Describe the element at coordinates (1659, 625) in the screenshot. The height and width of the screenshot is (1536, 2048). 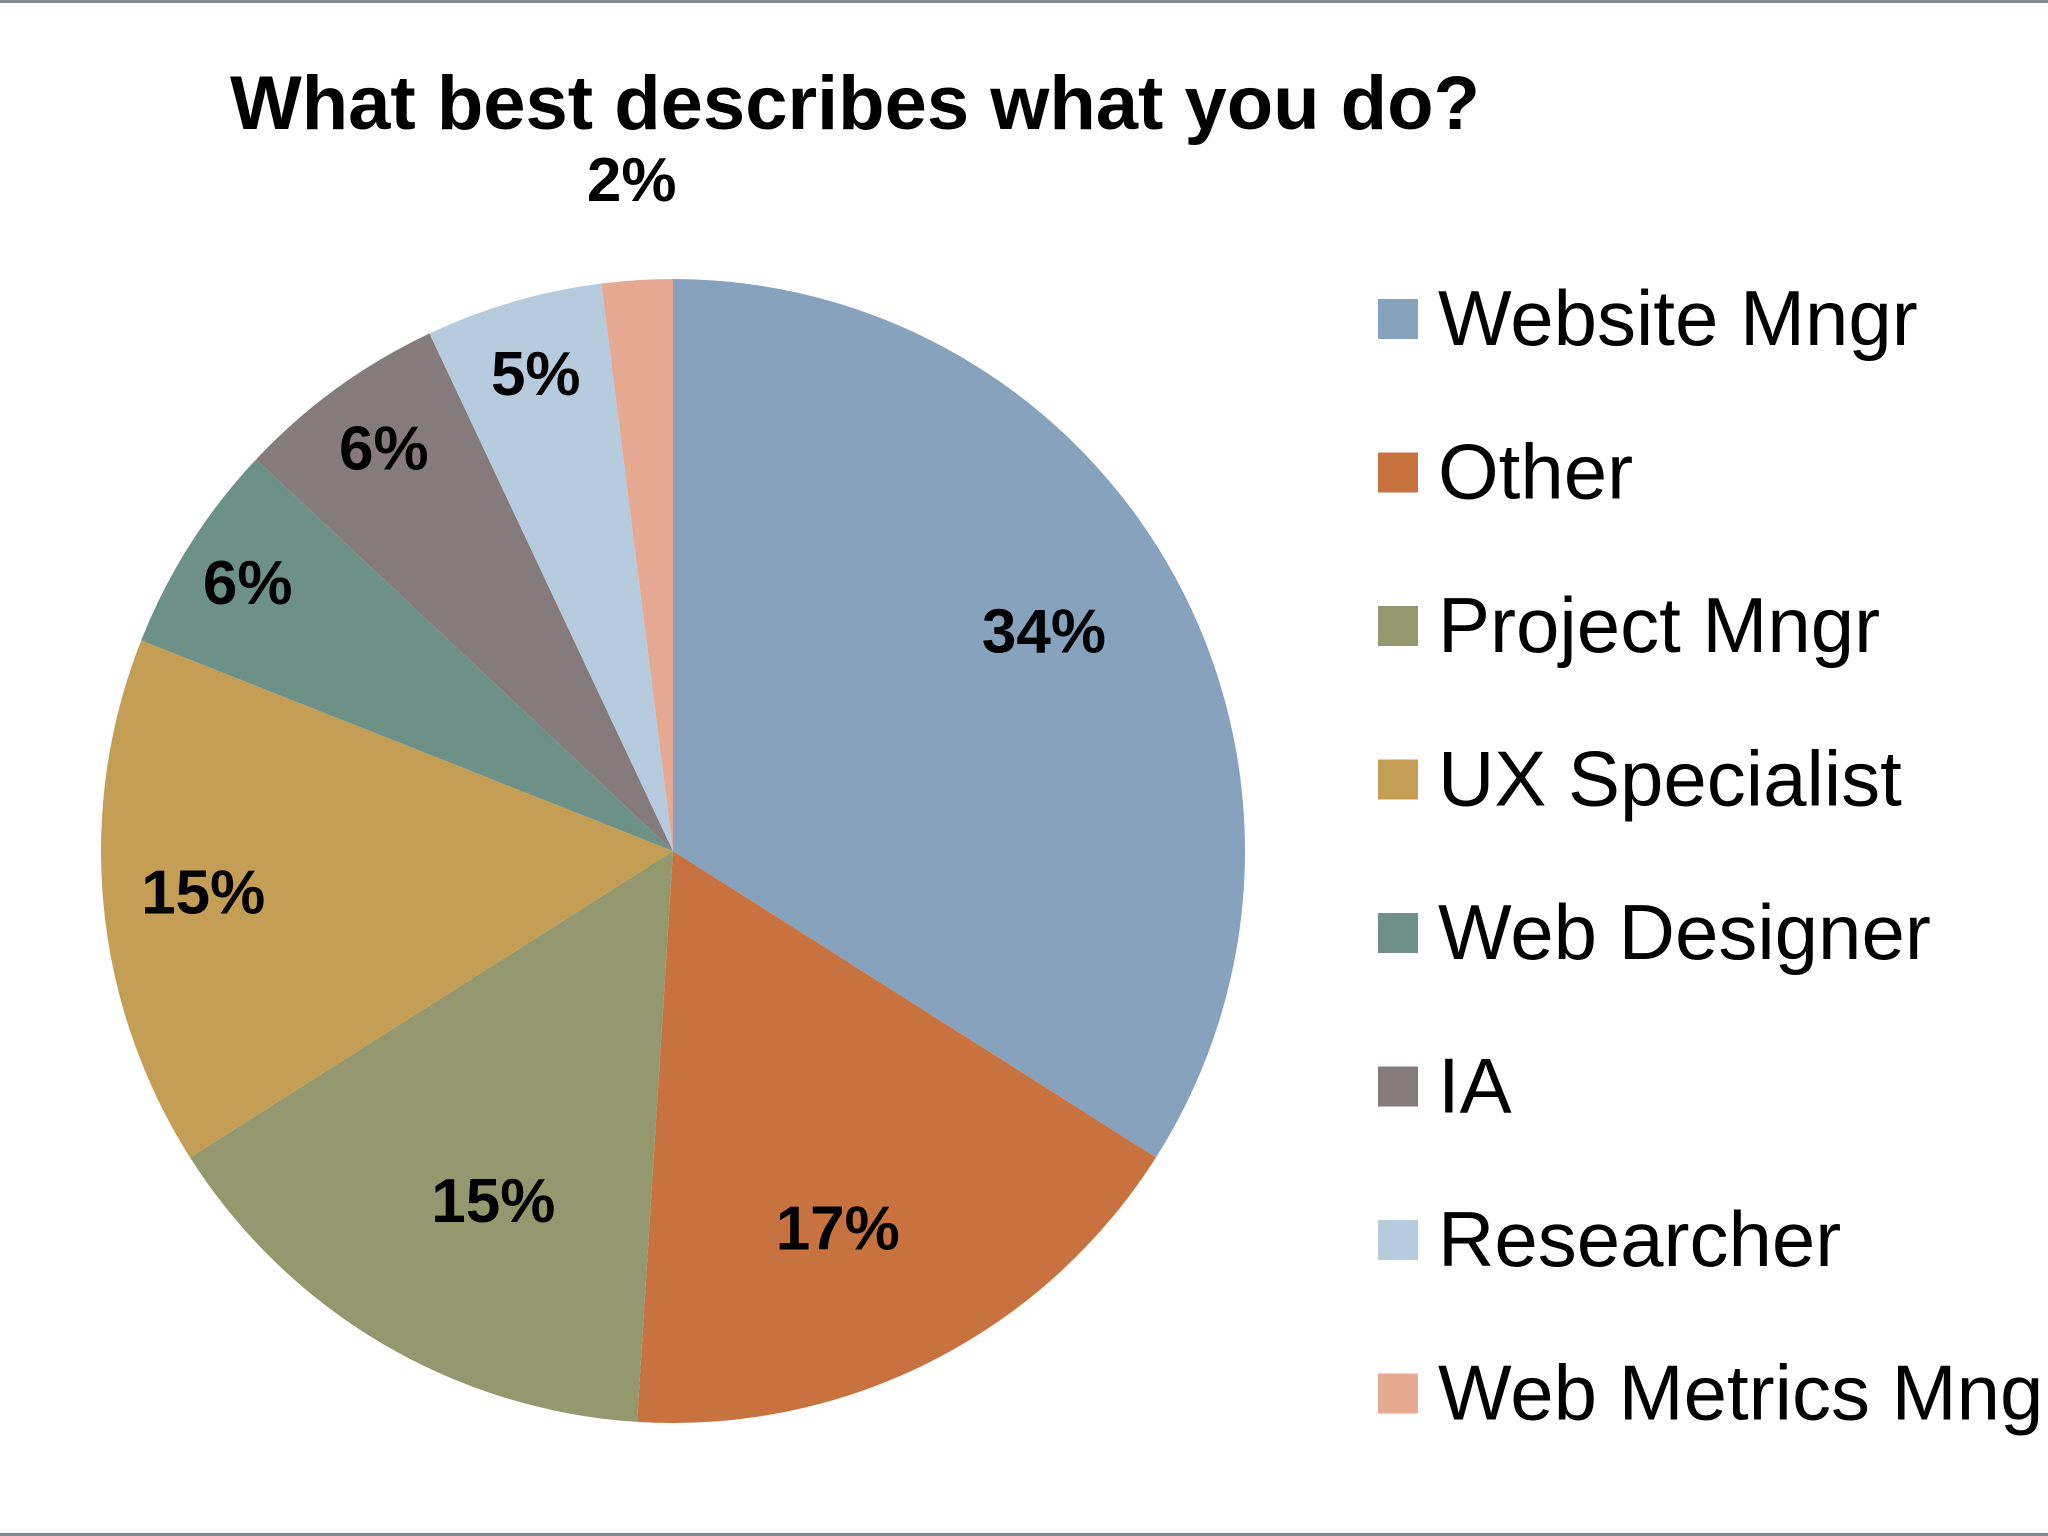
I see `legend-label: Project Mngr` at that location.